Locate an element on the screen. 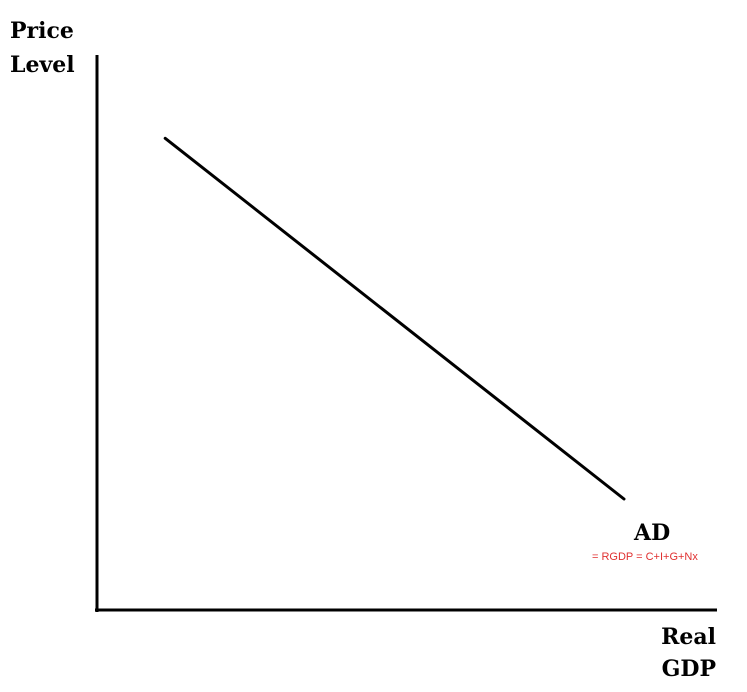 This screenshot has width=747, height=692. ad-curve-label: AD is located at coordinates (651, 533).